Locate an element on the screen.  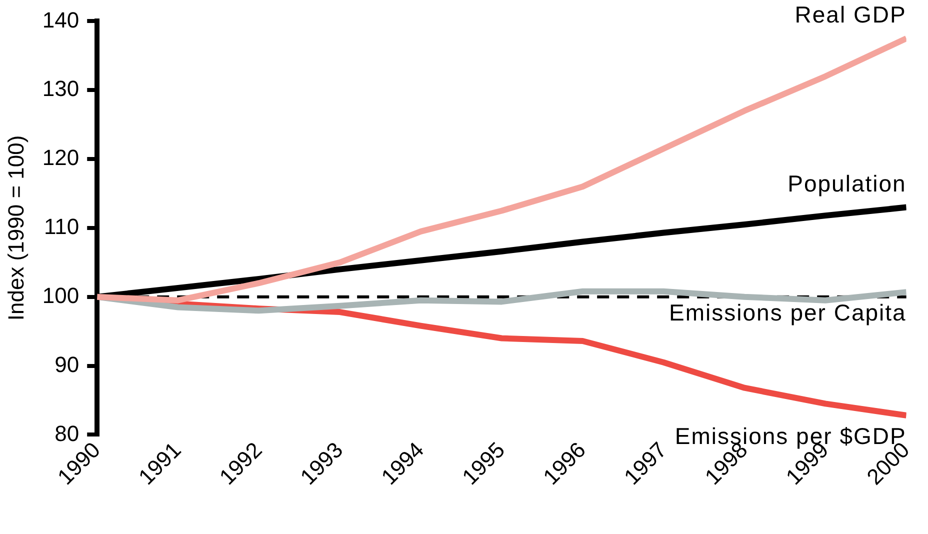
y-tick-label: 120 is located at coordinates (61, 157).